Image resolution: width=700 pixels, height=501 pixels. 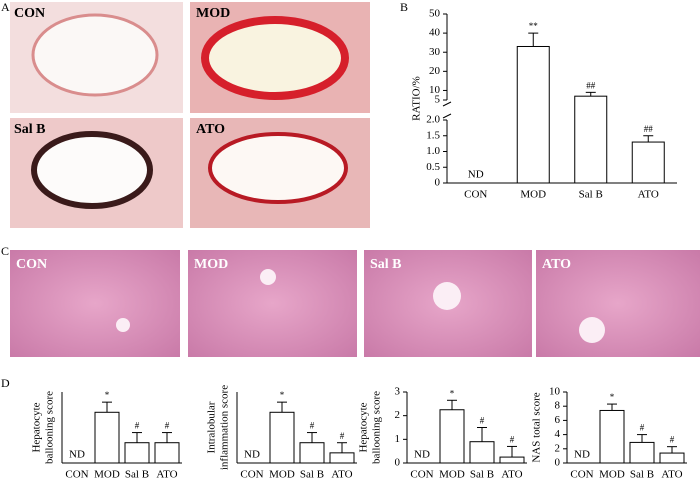 I want to click on y-tick-label: 30, so click(x=435, y=52).